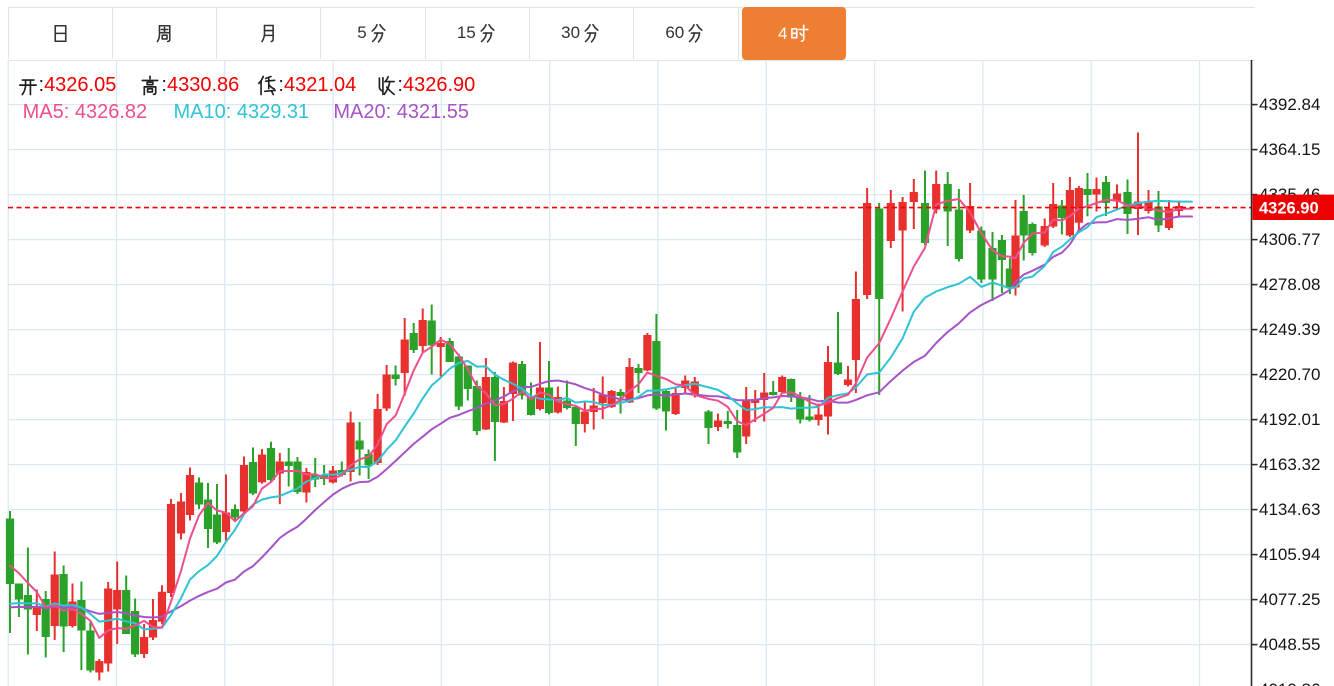  I want to click on svg-text: 4163.32, so click(1289, 464).